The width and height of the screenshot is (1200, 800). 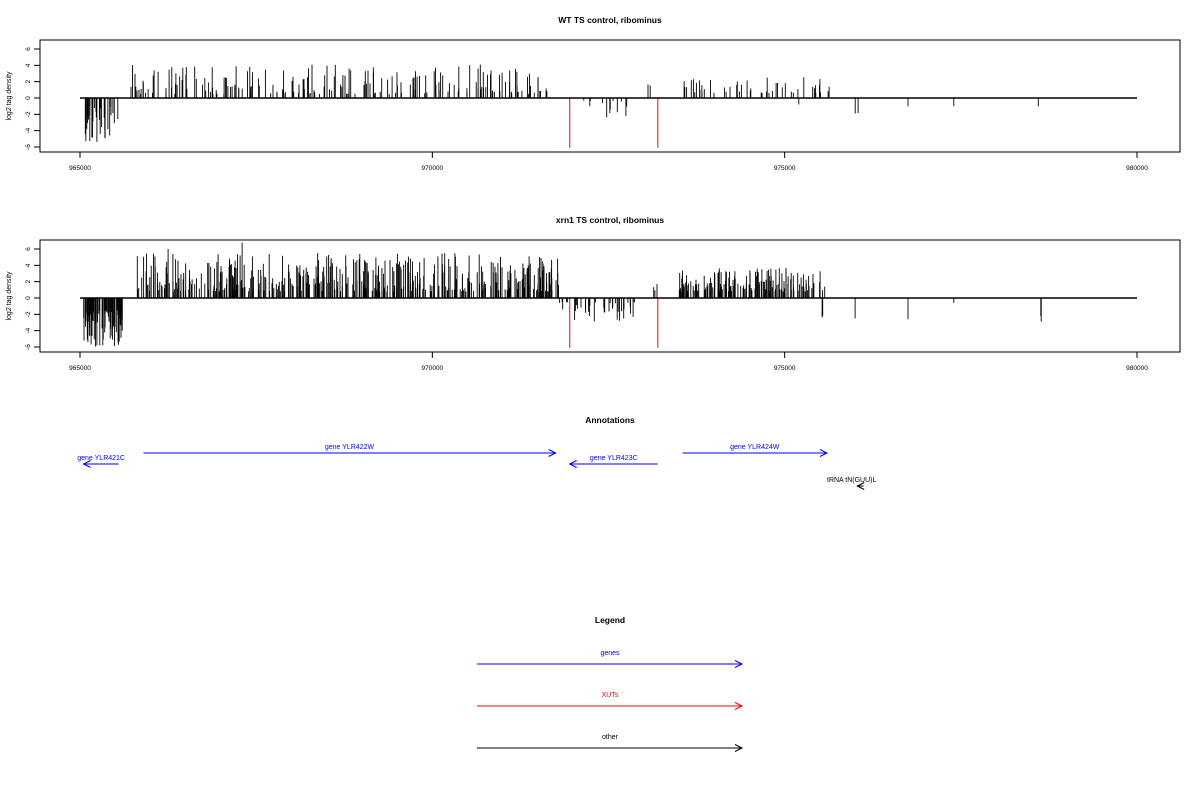 I want to click on annotations-title: Annotations, so click(x=610, y=420).